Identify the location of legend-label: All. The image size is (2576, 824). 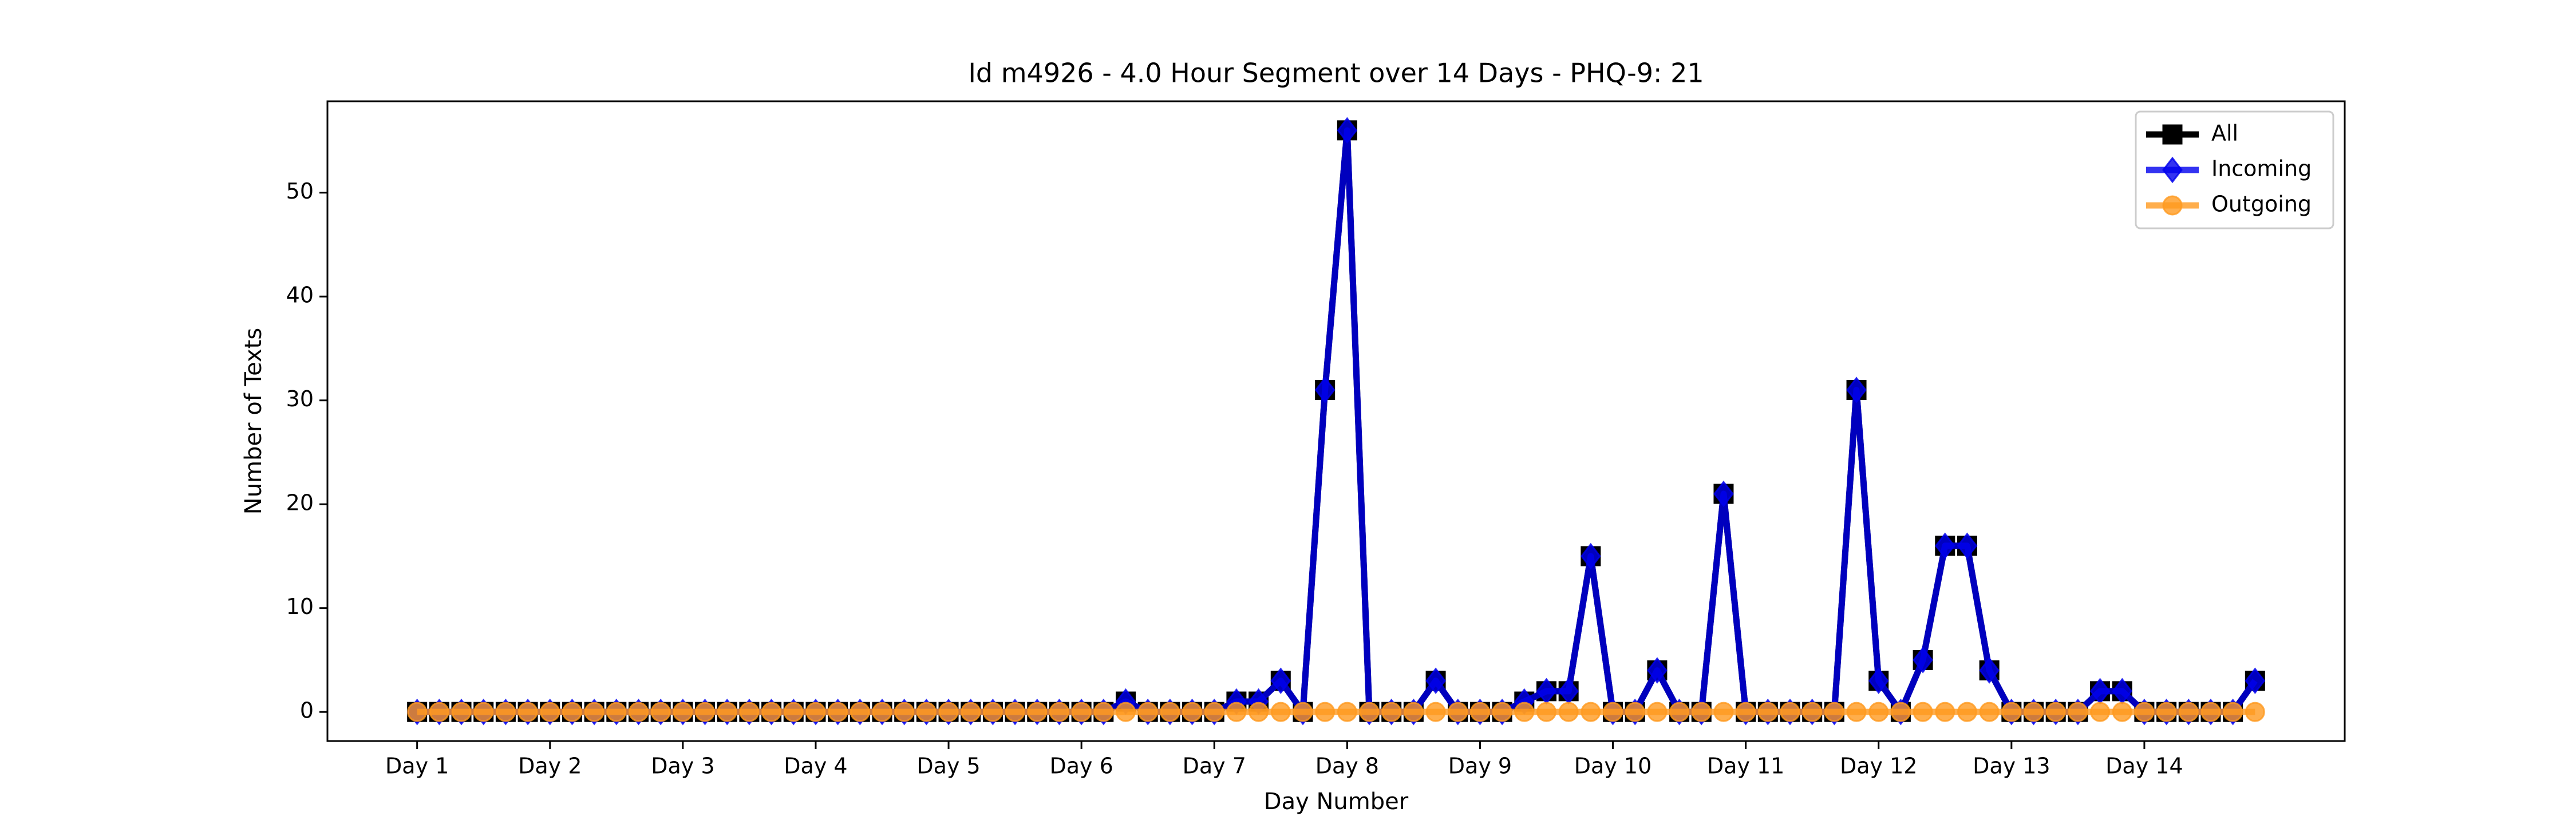
(2224, 133).